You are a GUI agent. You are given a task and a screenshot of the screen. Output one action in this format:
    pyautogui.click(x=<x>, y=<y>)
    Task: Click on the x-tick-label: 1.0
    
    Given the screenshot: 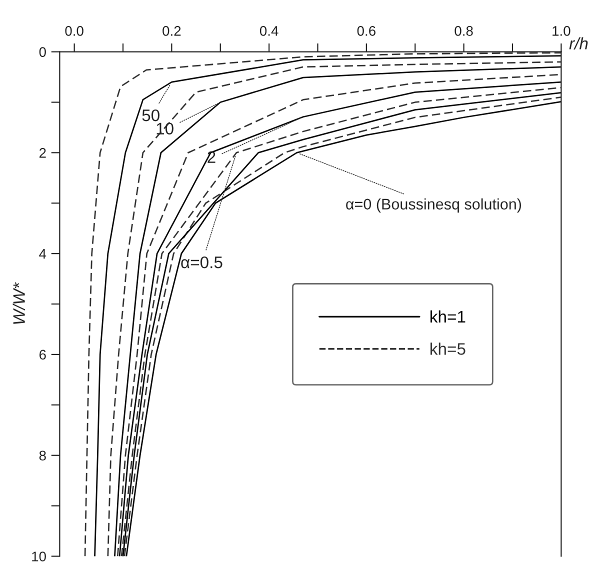 What is the action you would take?
    pyautogui.click(x=561, y=31)
    